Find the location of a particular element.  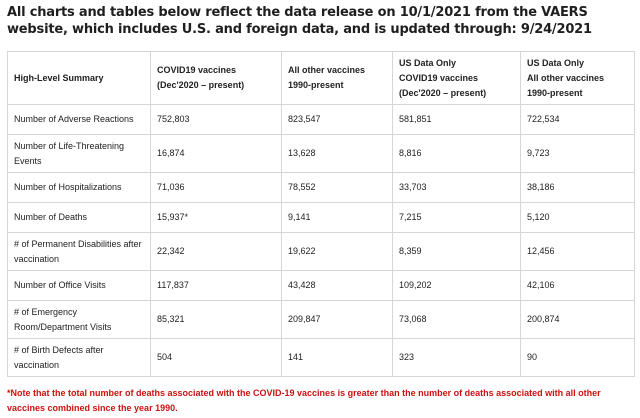

row-label: # of Birth Defects after vaccination is located at coordinates (79, 357).